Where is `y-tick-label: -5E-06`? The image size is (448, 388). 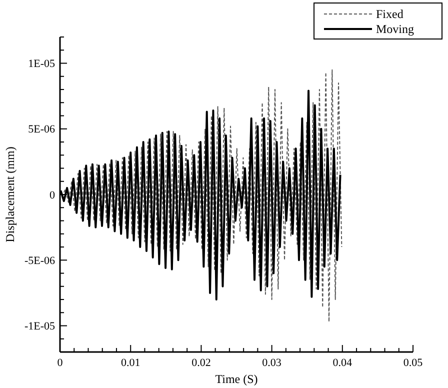 y-tick-label: -5E-06 is located at coordinates (40, 260).